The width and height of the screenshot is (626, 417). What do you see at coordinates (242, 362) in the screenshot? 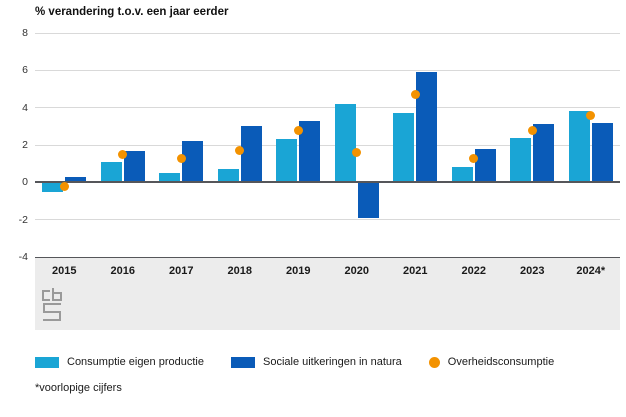
I see `legend-swatch-dark-blue-icon` at bounding box center [242, 362].